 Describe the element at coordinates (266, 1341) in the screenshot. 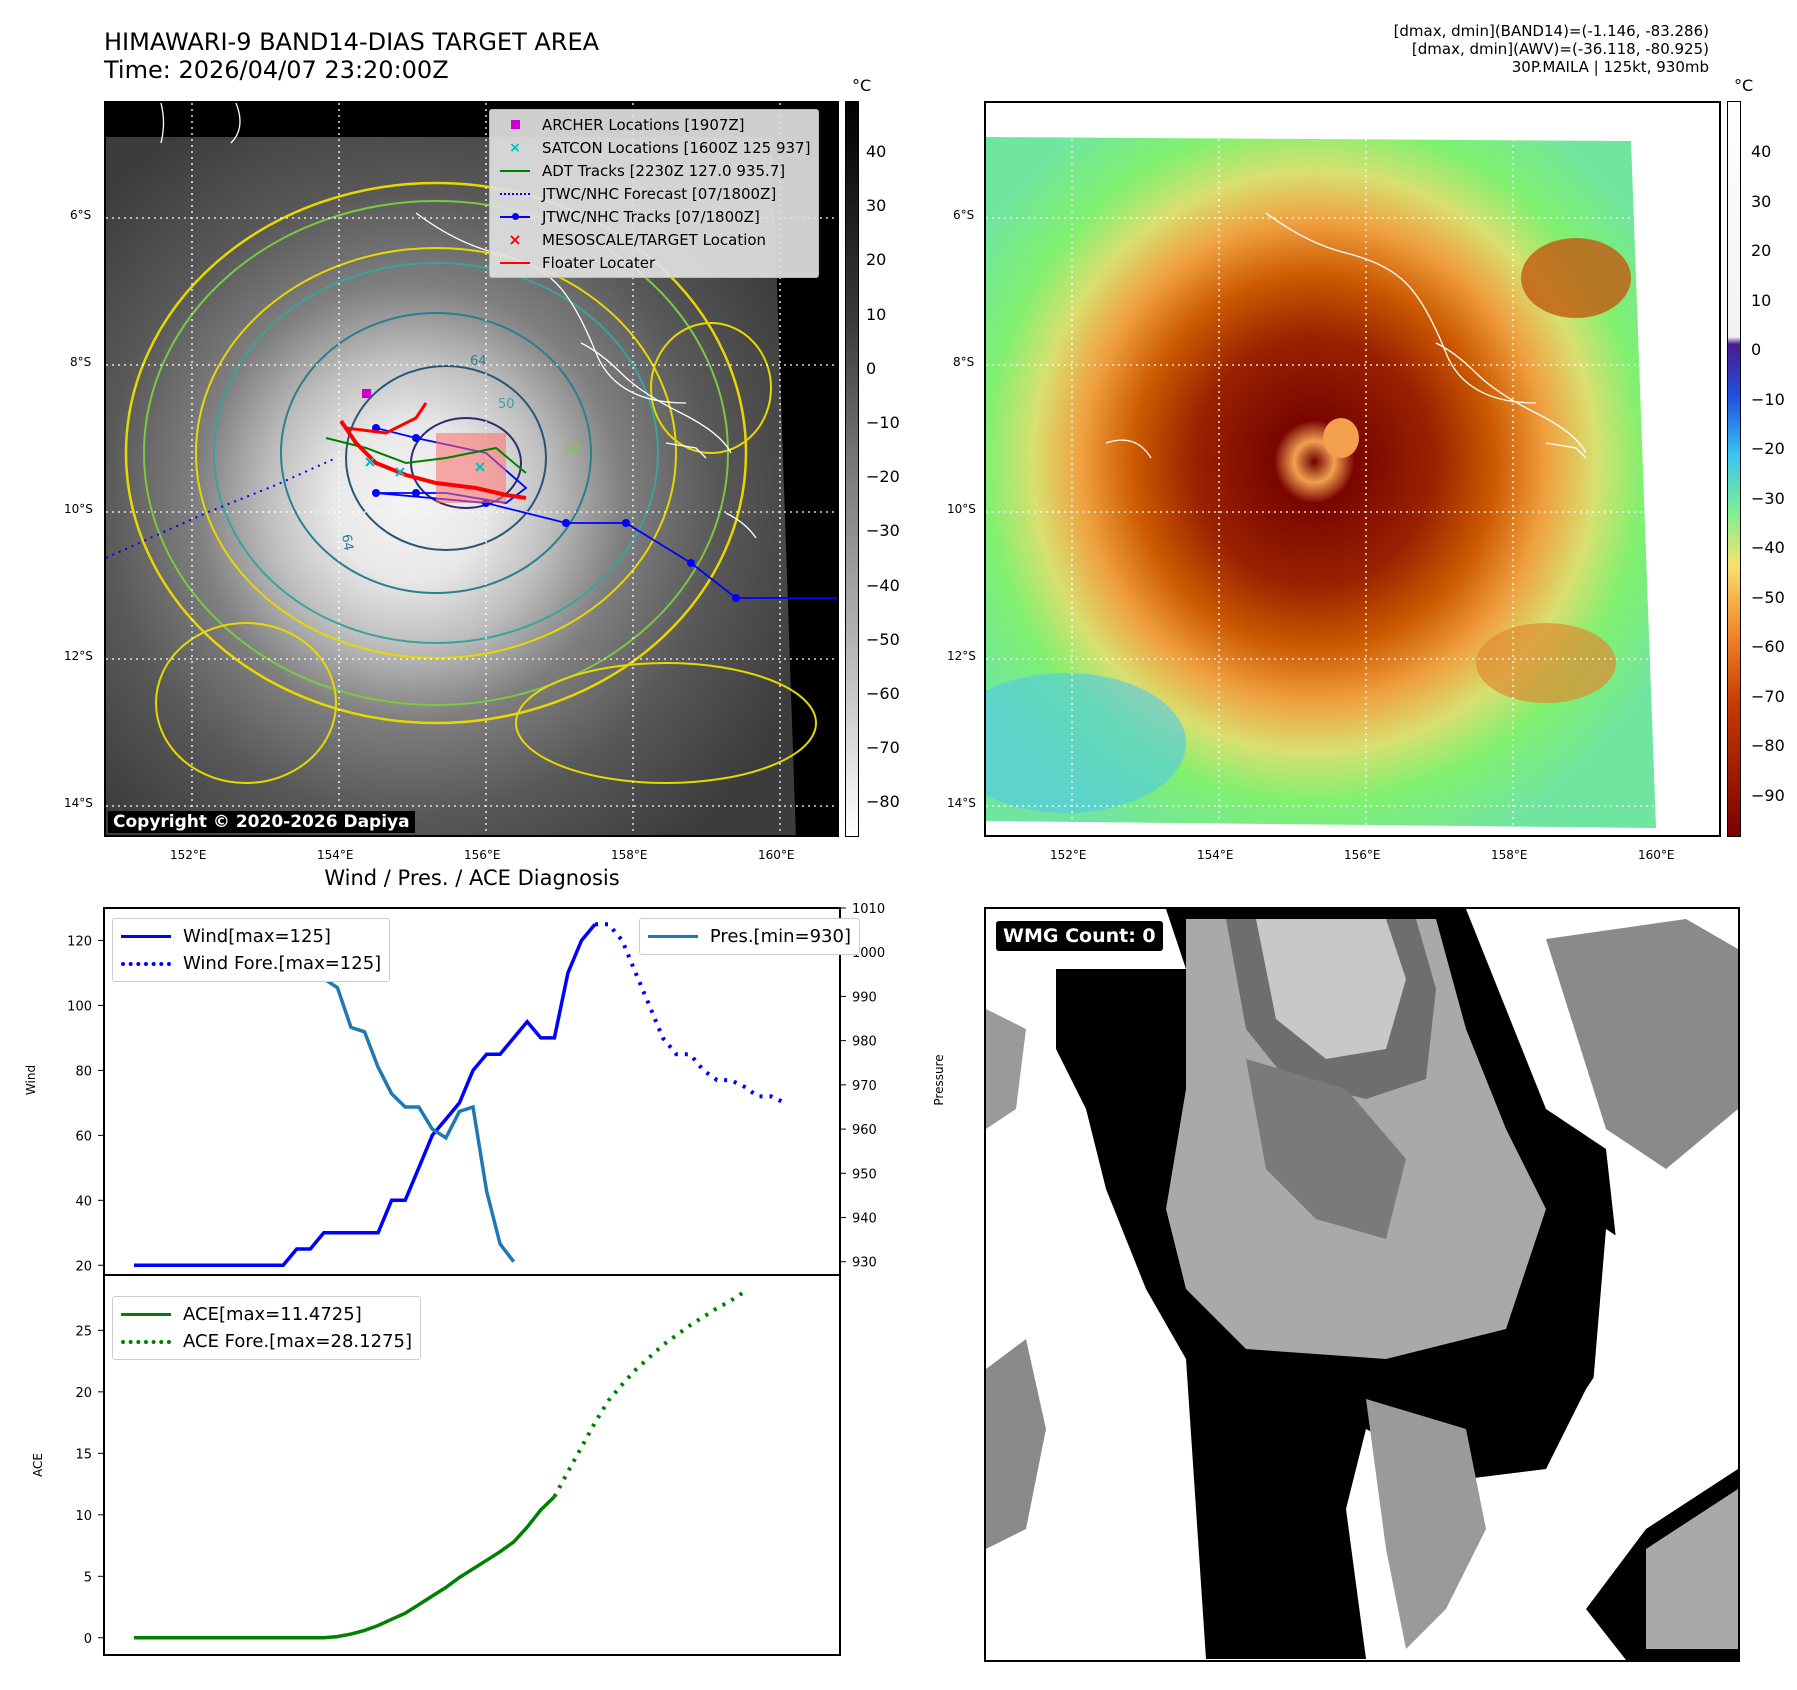

I see `legend-ace-fore: ACE Fore.[max=28.1275]` at that location.